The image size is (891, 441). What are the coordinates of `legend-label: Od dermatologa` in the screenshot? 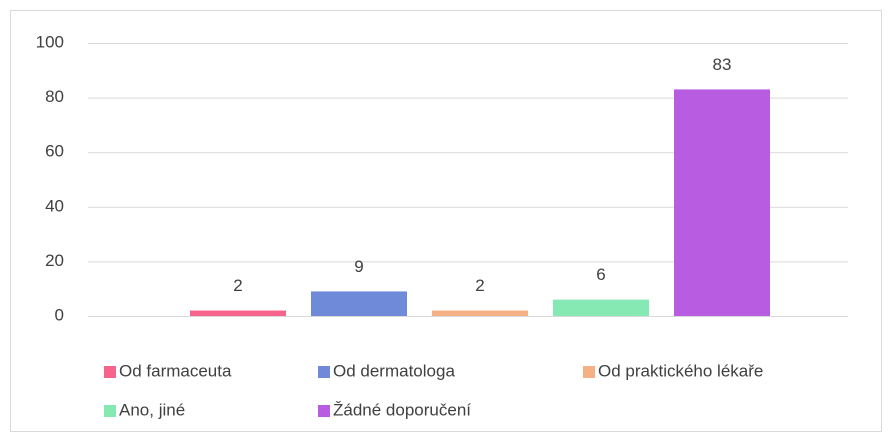 It's located at (394, 370).